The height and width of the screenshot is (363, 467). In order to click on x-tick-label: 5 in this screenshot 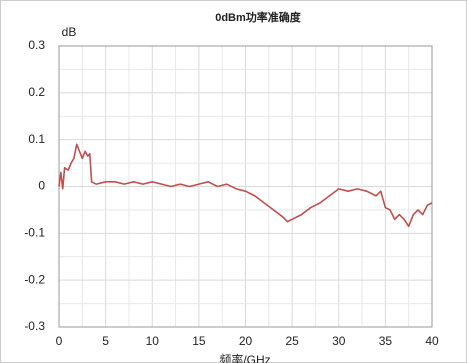, I will do `click(105, 341)`.